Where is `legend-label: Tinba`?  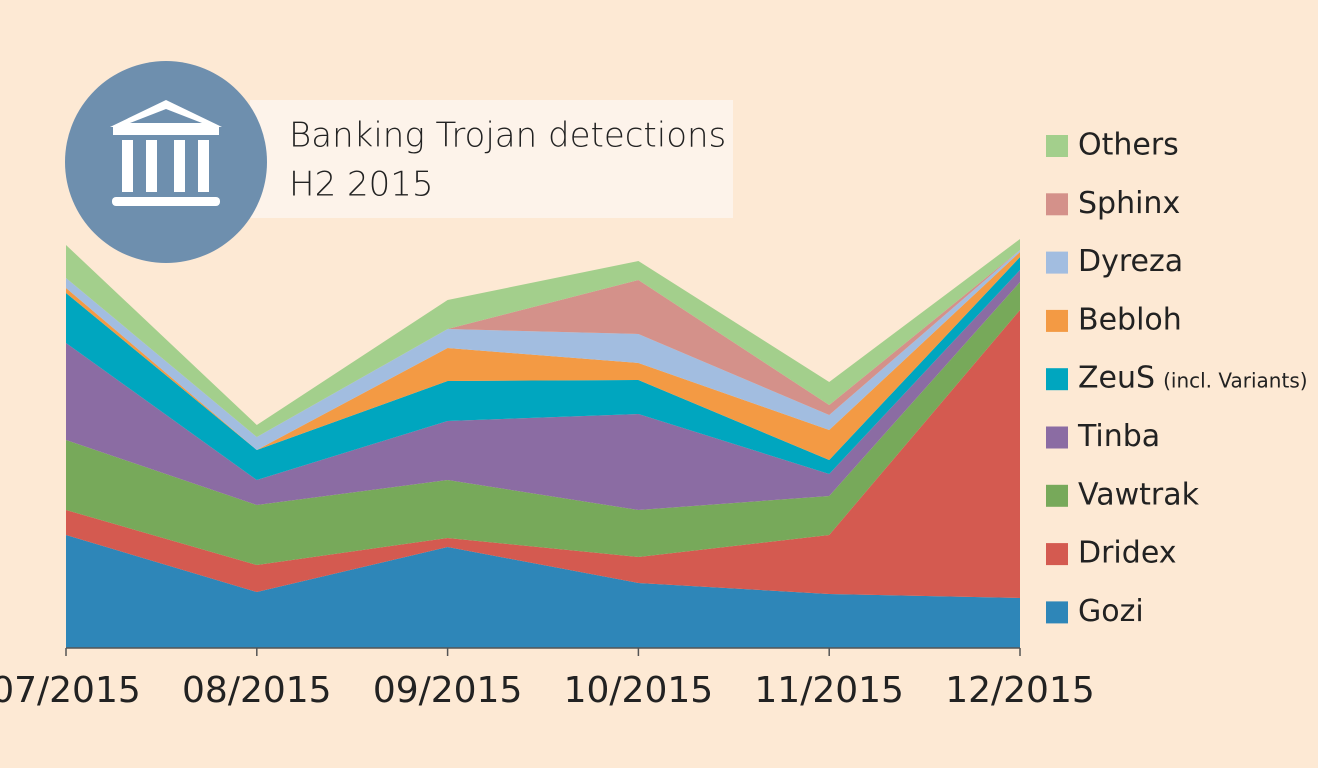
legend-label: Tinba is located at coordinates (1118, 436).